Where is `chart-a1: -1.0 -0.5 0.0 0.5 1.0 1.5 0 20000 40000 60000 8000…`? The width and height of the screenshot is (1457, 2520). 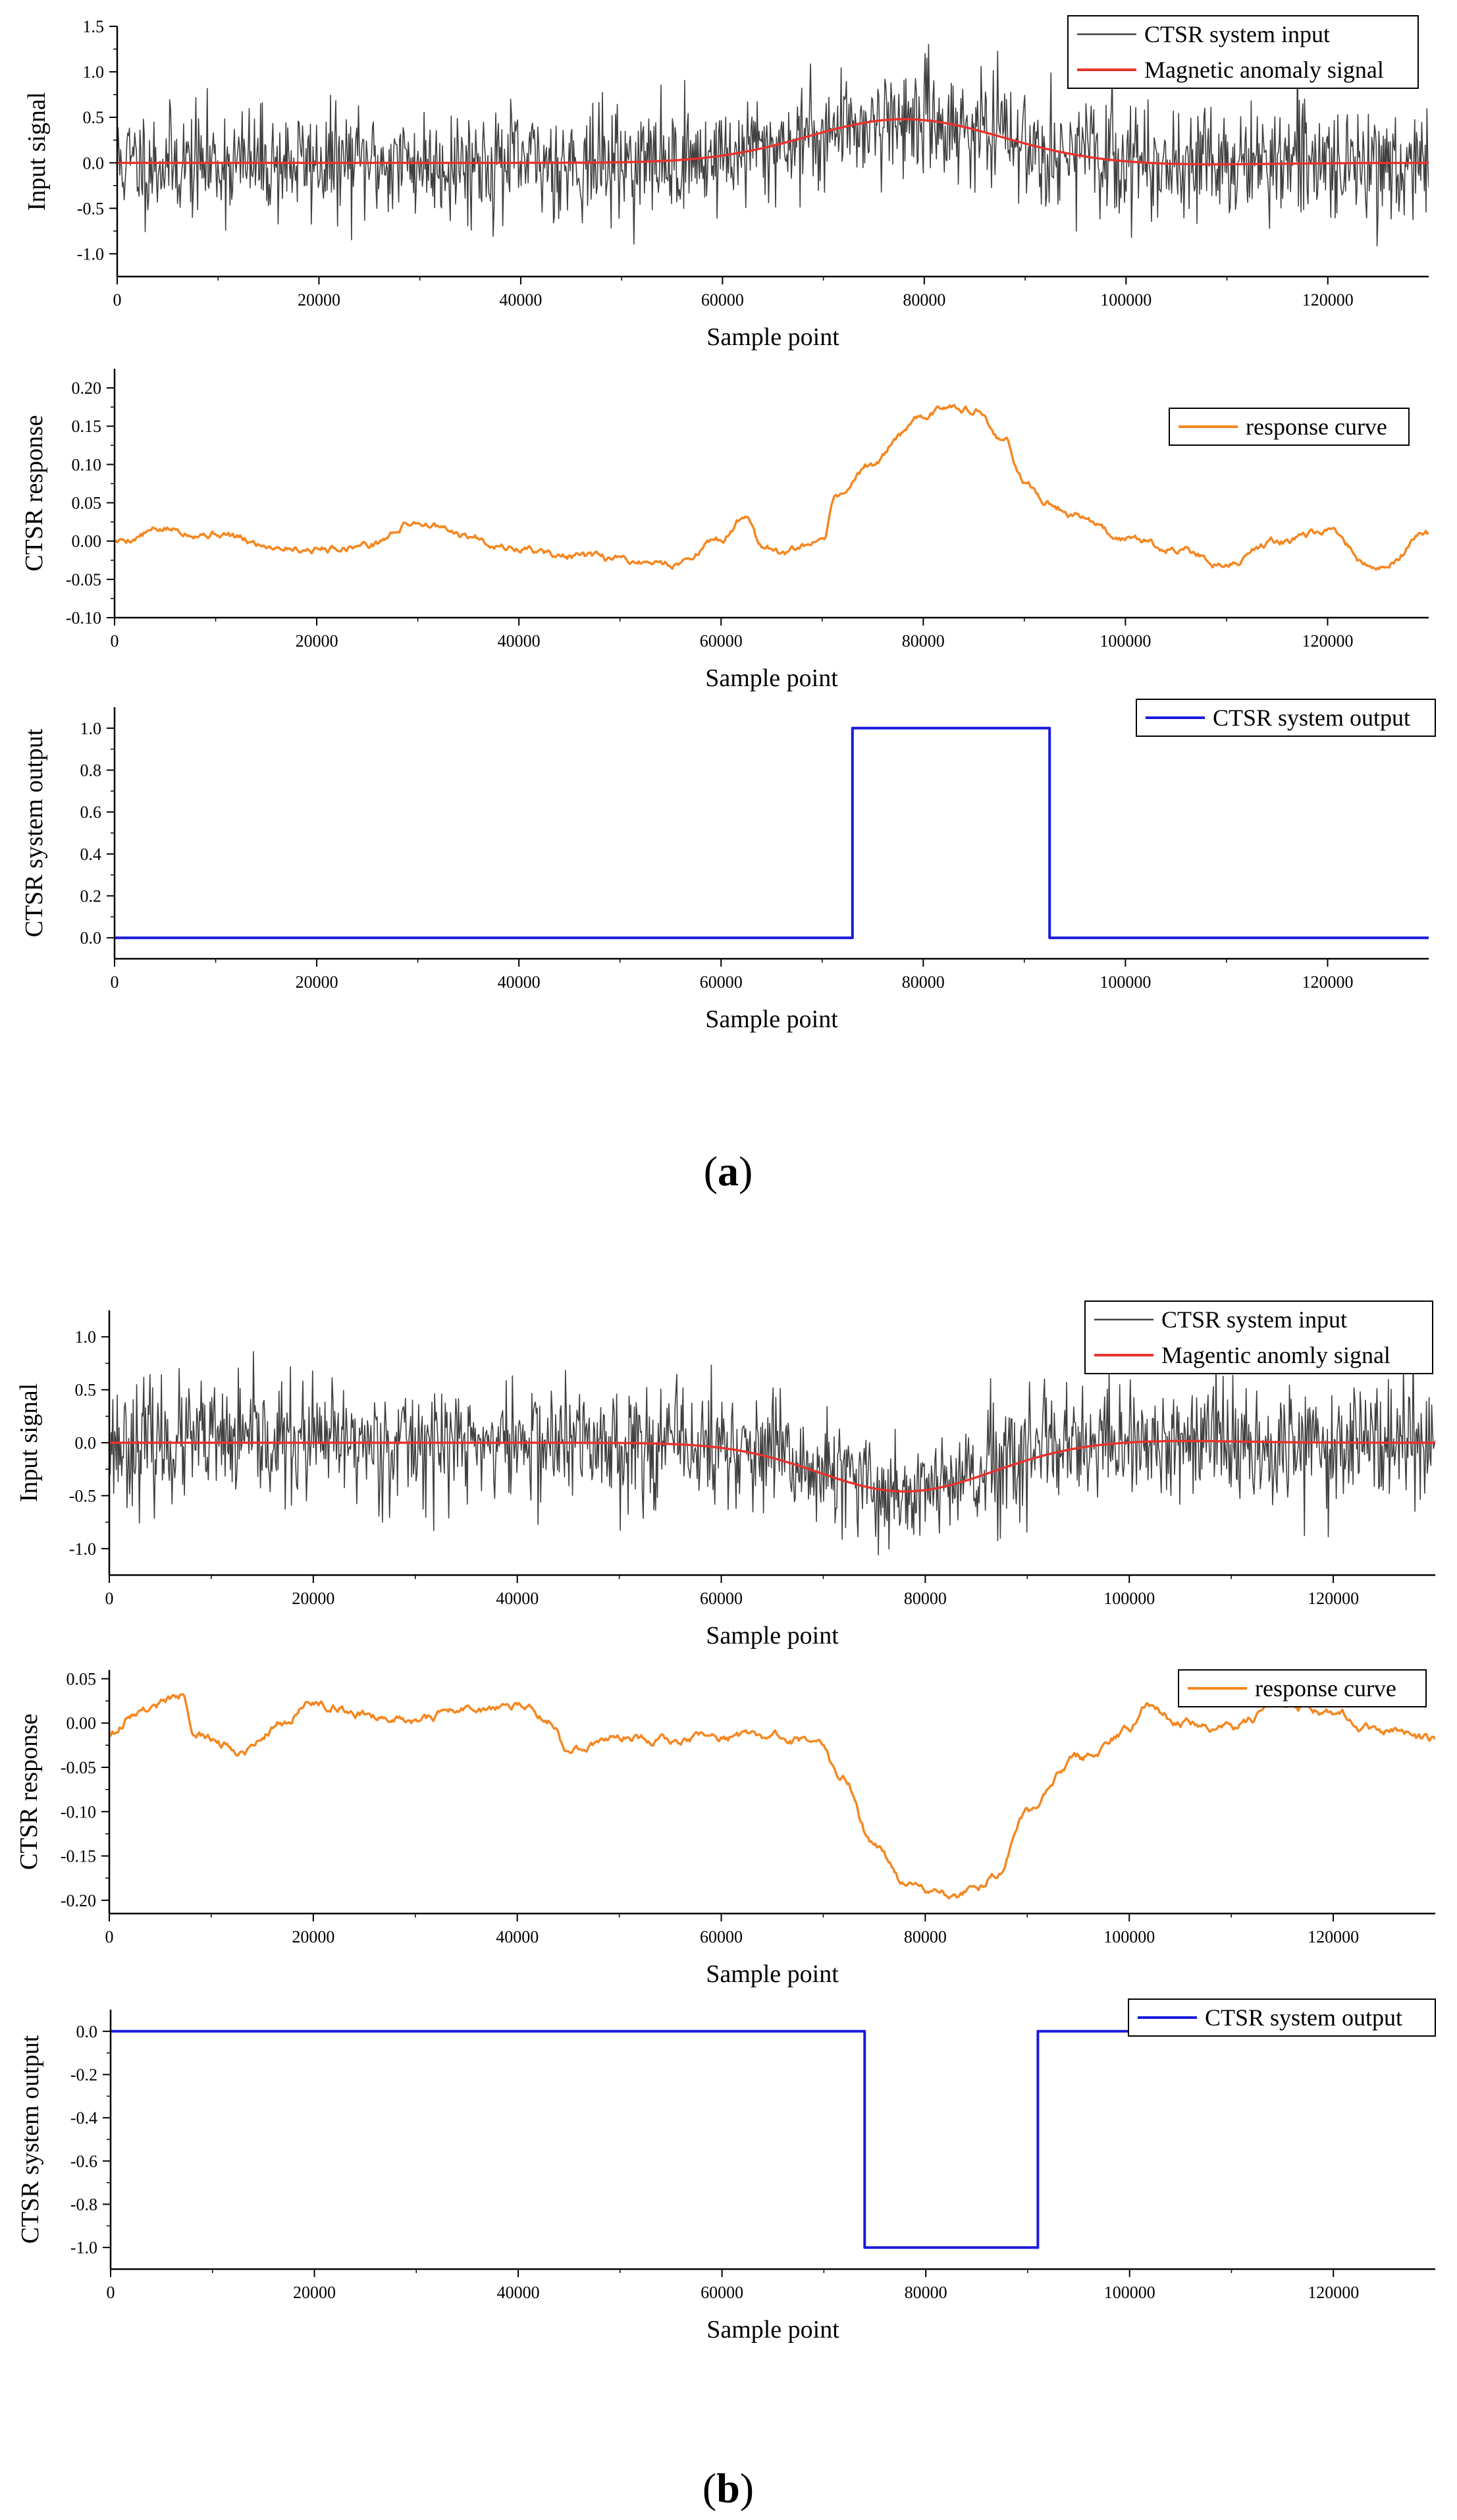 chart-a1: -1.0 -0.5 0.0 0.5 1.0 1.5 0 20000 40000 60000 8000… is located at coordinates (726, 183).